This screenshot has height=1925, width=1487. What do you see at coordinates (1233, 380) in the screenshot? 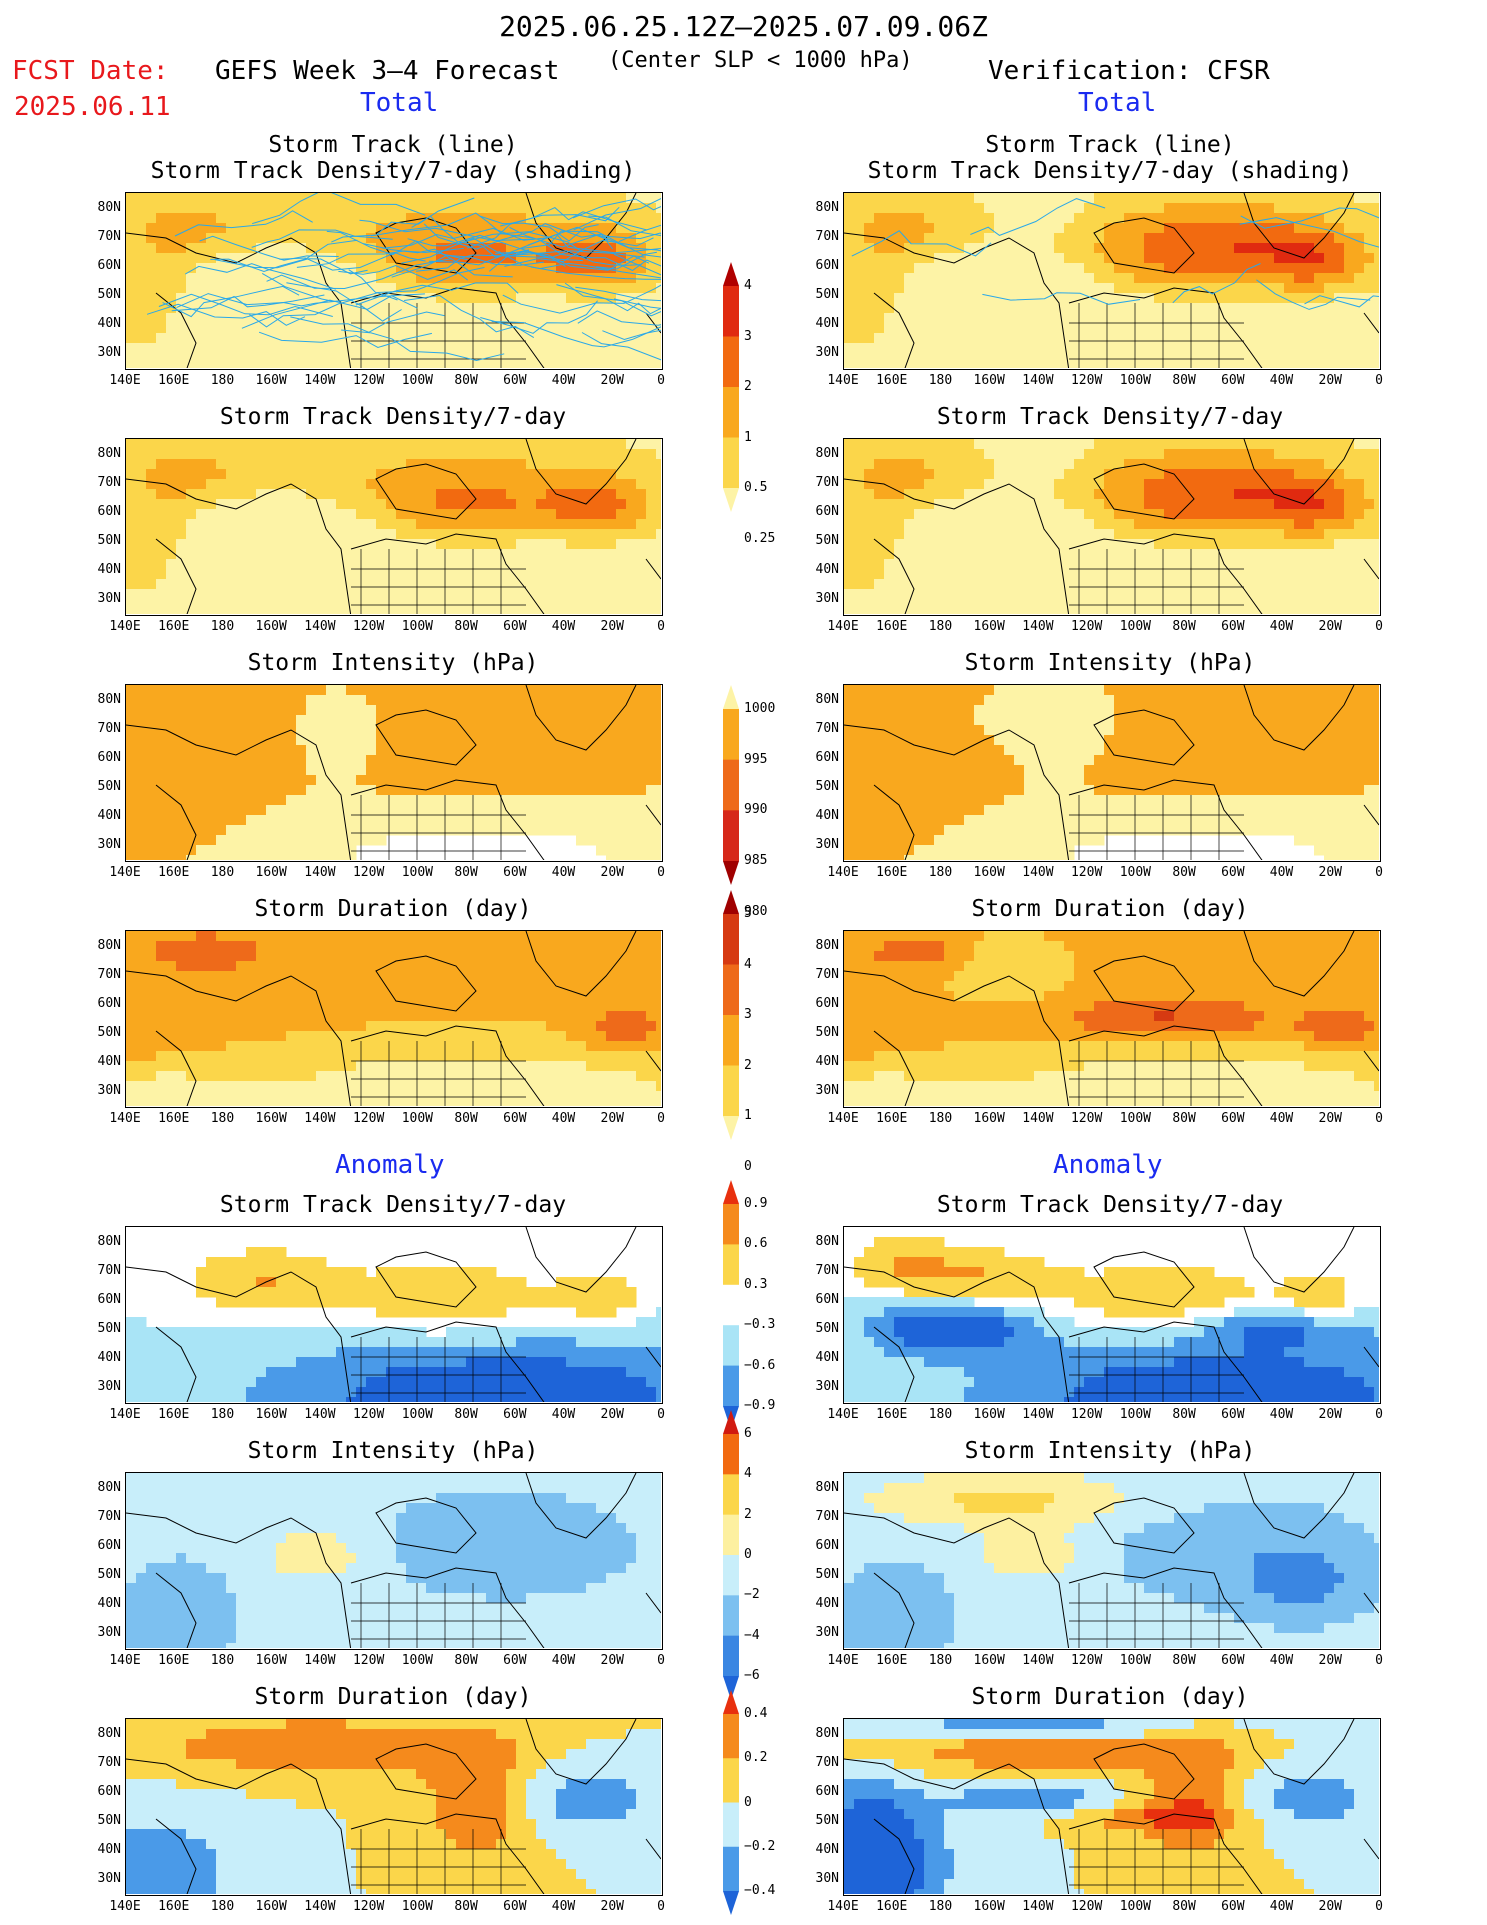
I see `lon-tick-label: 60W` at bounding box center [1233, 380].